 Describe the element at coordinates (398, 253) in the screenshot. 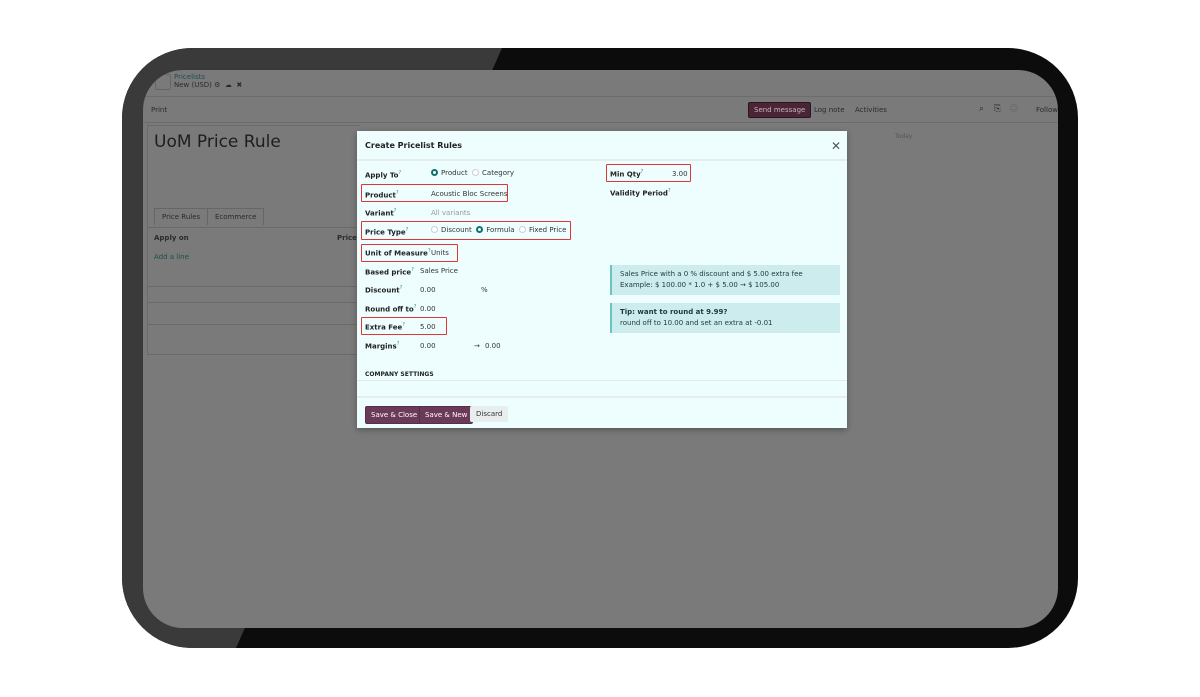

I see `uom-label: Unit of Measure?` at that location.